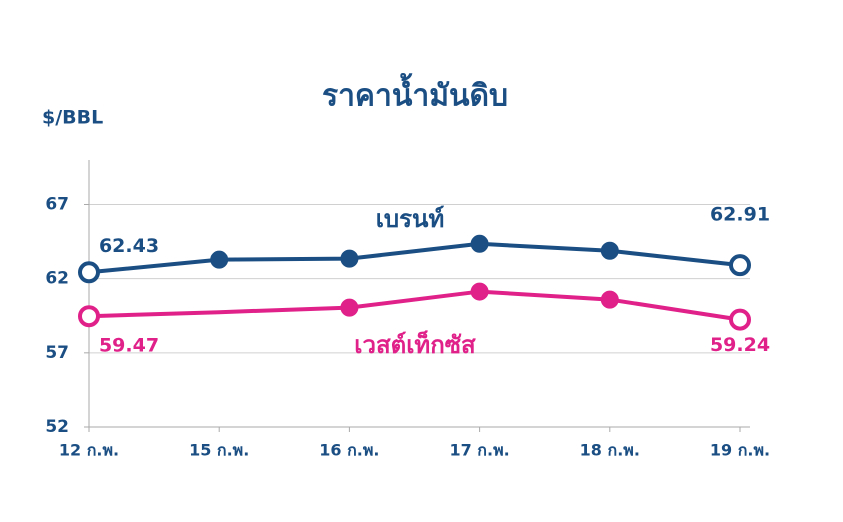  Describe the element at coordinates (219, 450) in the screenshot. I see `x-tick-label: 15 ก.พ.` at that location.